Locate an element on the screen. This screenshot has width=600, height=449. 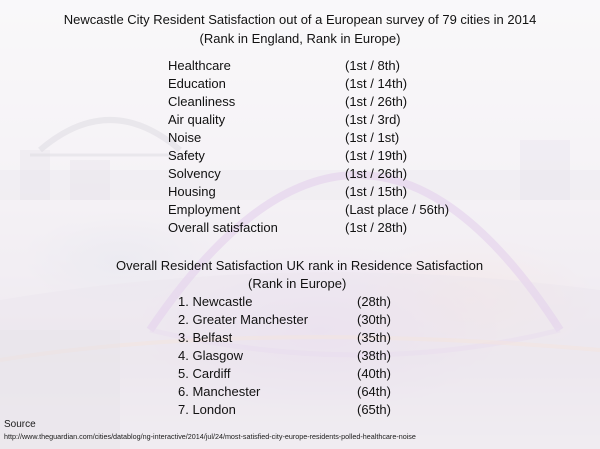
source-label: Source is located at coordinates (20, 424).